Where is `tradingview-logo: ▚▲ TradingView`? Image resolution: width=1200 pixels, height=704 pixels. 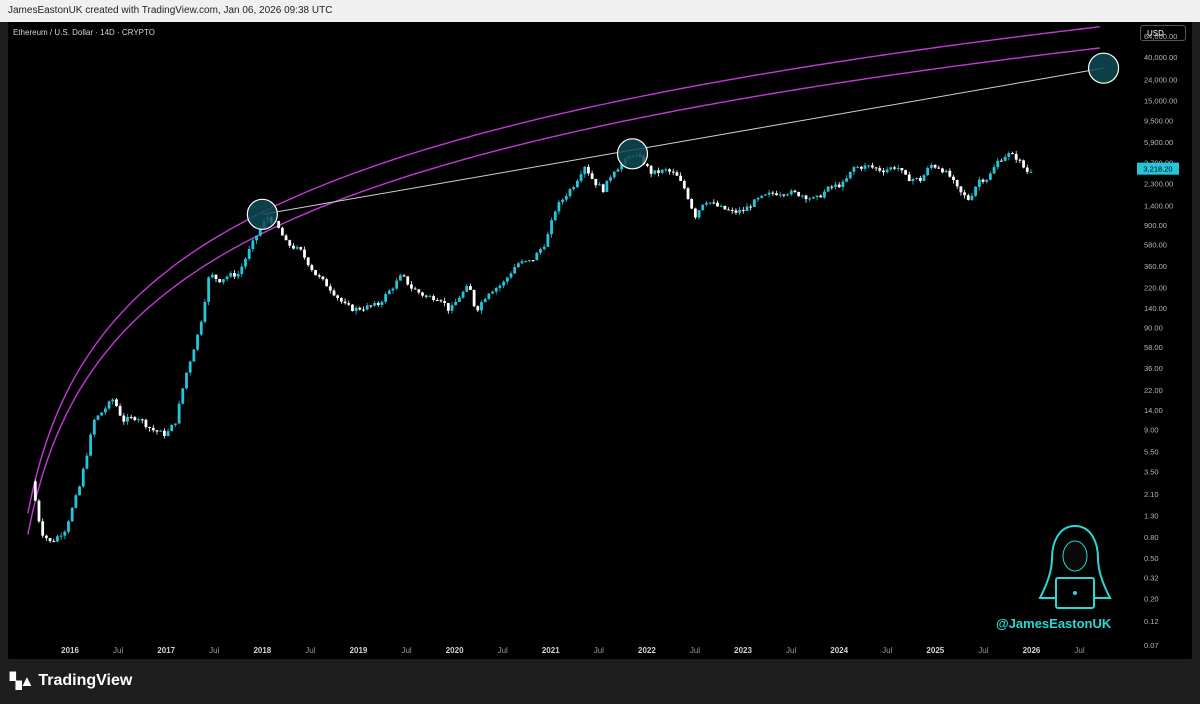 tradingview-logo: ▚▲ TradingView is located at coordinates (71, 681).